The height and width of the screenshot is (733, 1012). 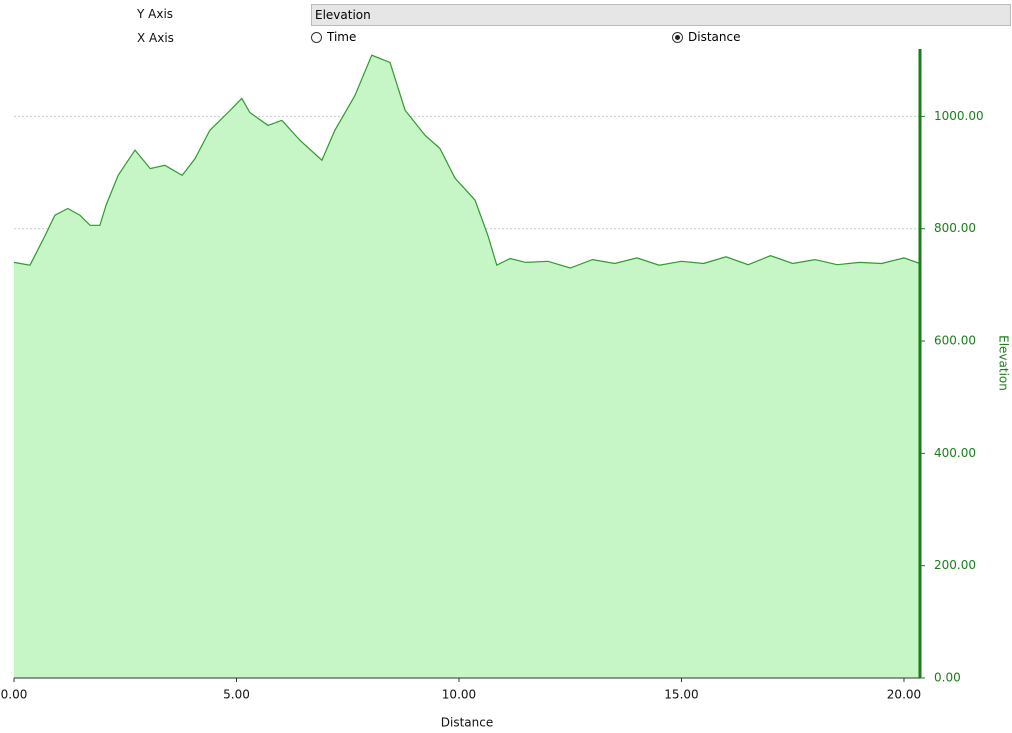 I want to click on x-tick-label: 5.00, so click(x=236, y=695).